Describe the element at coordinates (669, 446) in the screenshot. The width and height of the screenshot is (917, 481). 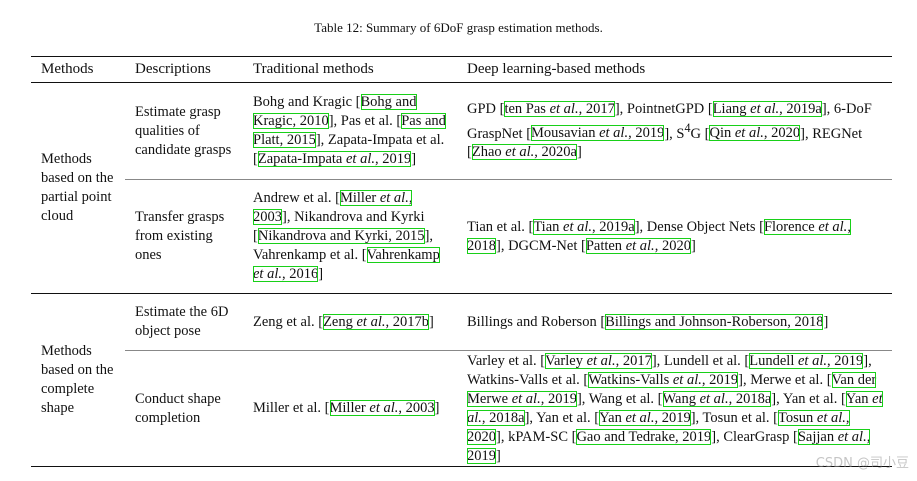
I see `citation-link: Sajjan et al., 2019` at that location.